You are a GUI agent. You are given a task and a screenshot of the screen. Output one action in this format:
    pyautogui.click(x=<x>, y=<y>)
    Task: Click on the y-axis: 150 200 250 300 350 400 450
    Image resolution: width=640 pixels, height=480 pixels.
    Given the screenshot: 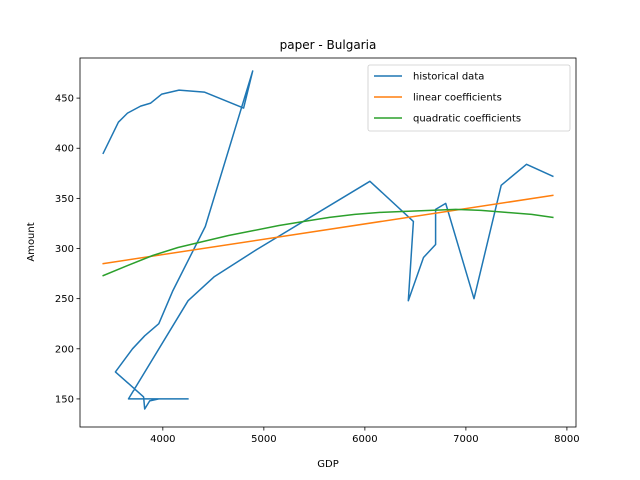 What is the action you would take?
    pyautogui.click(x=67, y=249)
    